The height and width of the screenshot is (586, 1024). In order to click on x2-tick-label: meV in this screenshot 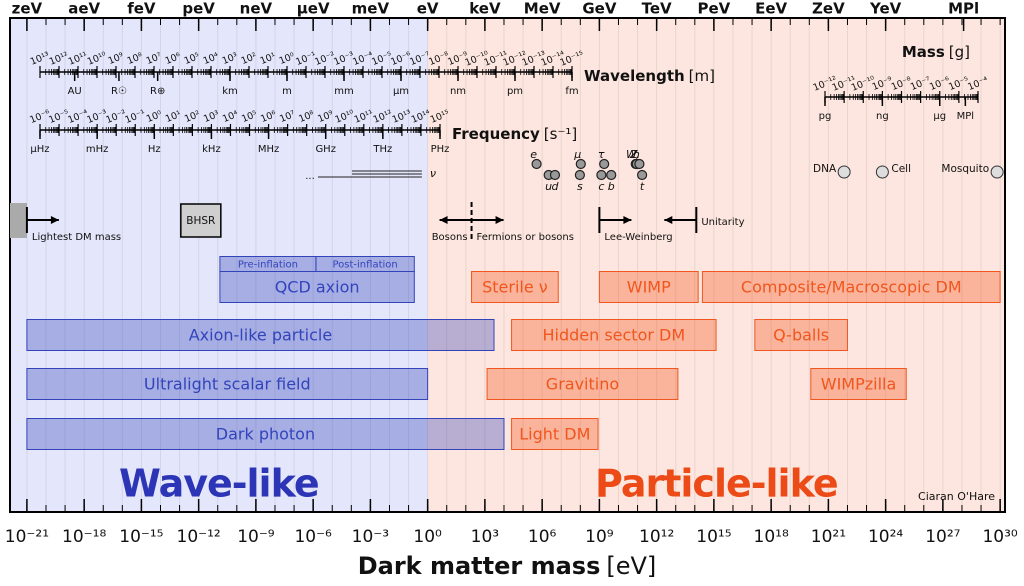, I will do `click(371, 9)`.